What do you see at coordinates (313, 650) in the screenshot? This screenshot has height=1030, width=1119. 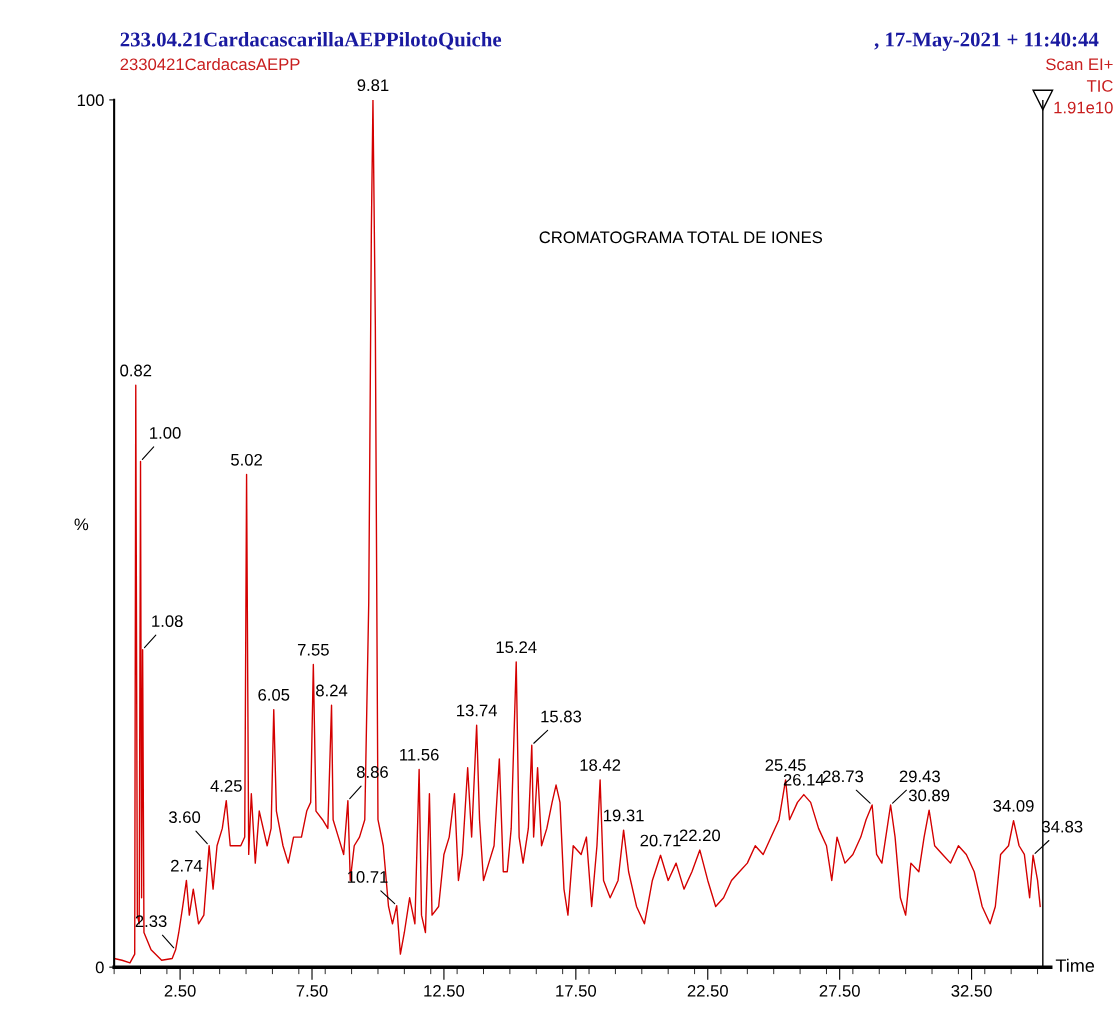 I see `annotation: 7.55` at bounding box center [313, 650].